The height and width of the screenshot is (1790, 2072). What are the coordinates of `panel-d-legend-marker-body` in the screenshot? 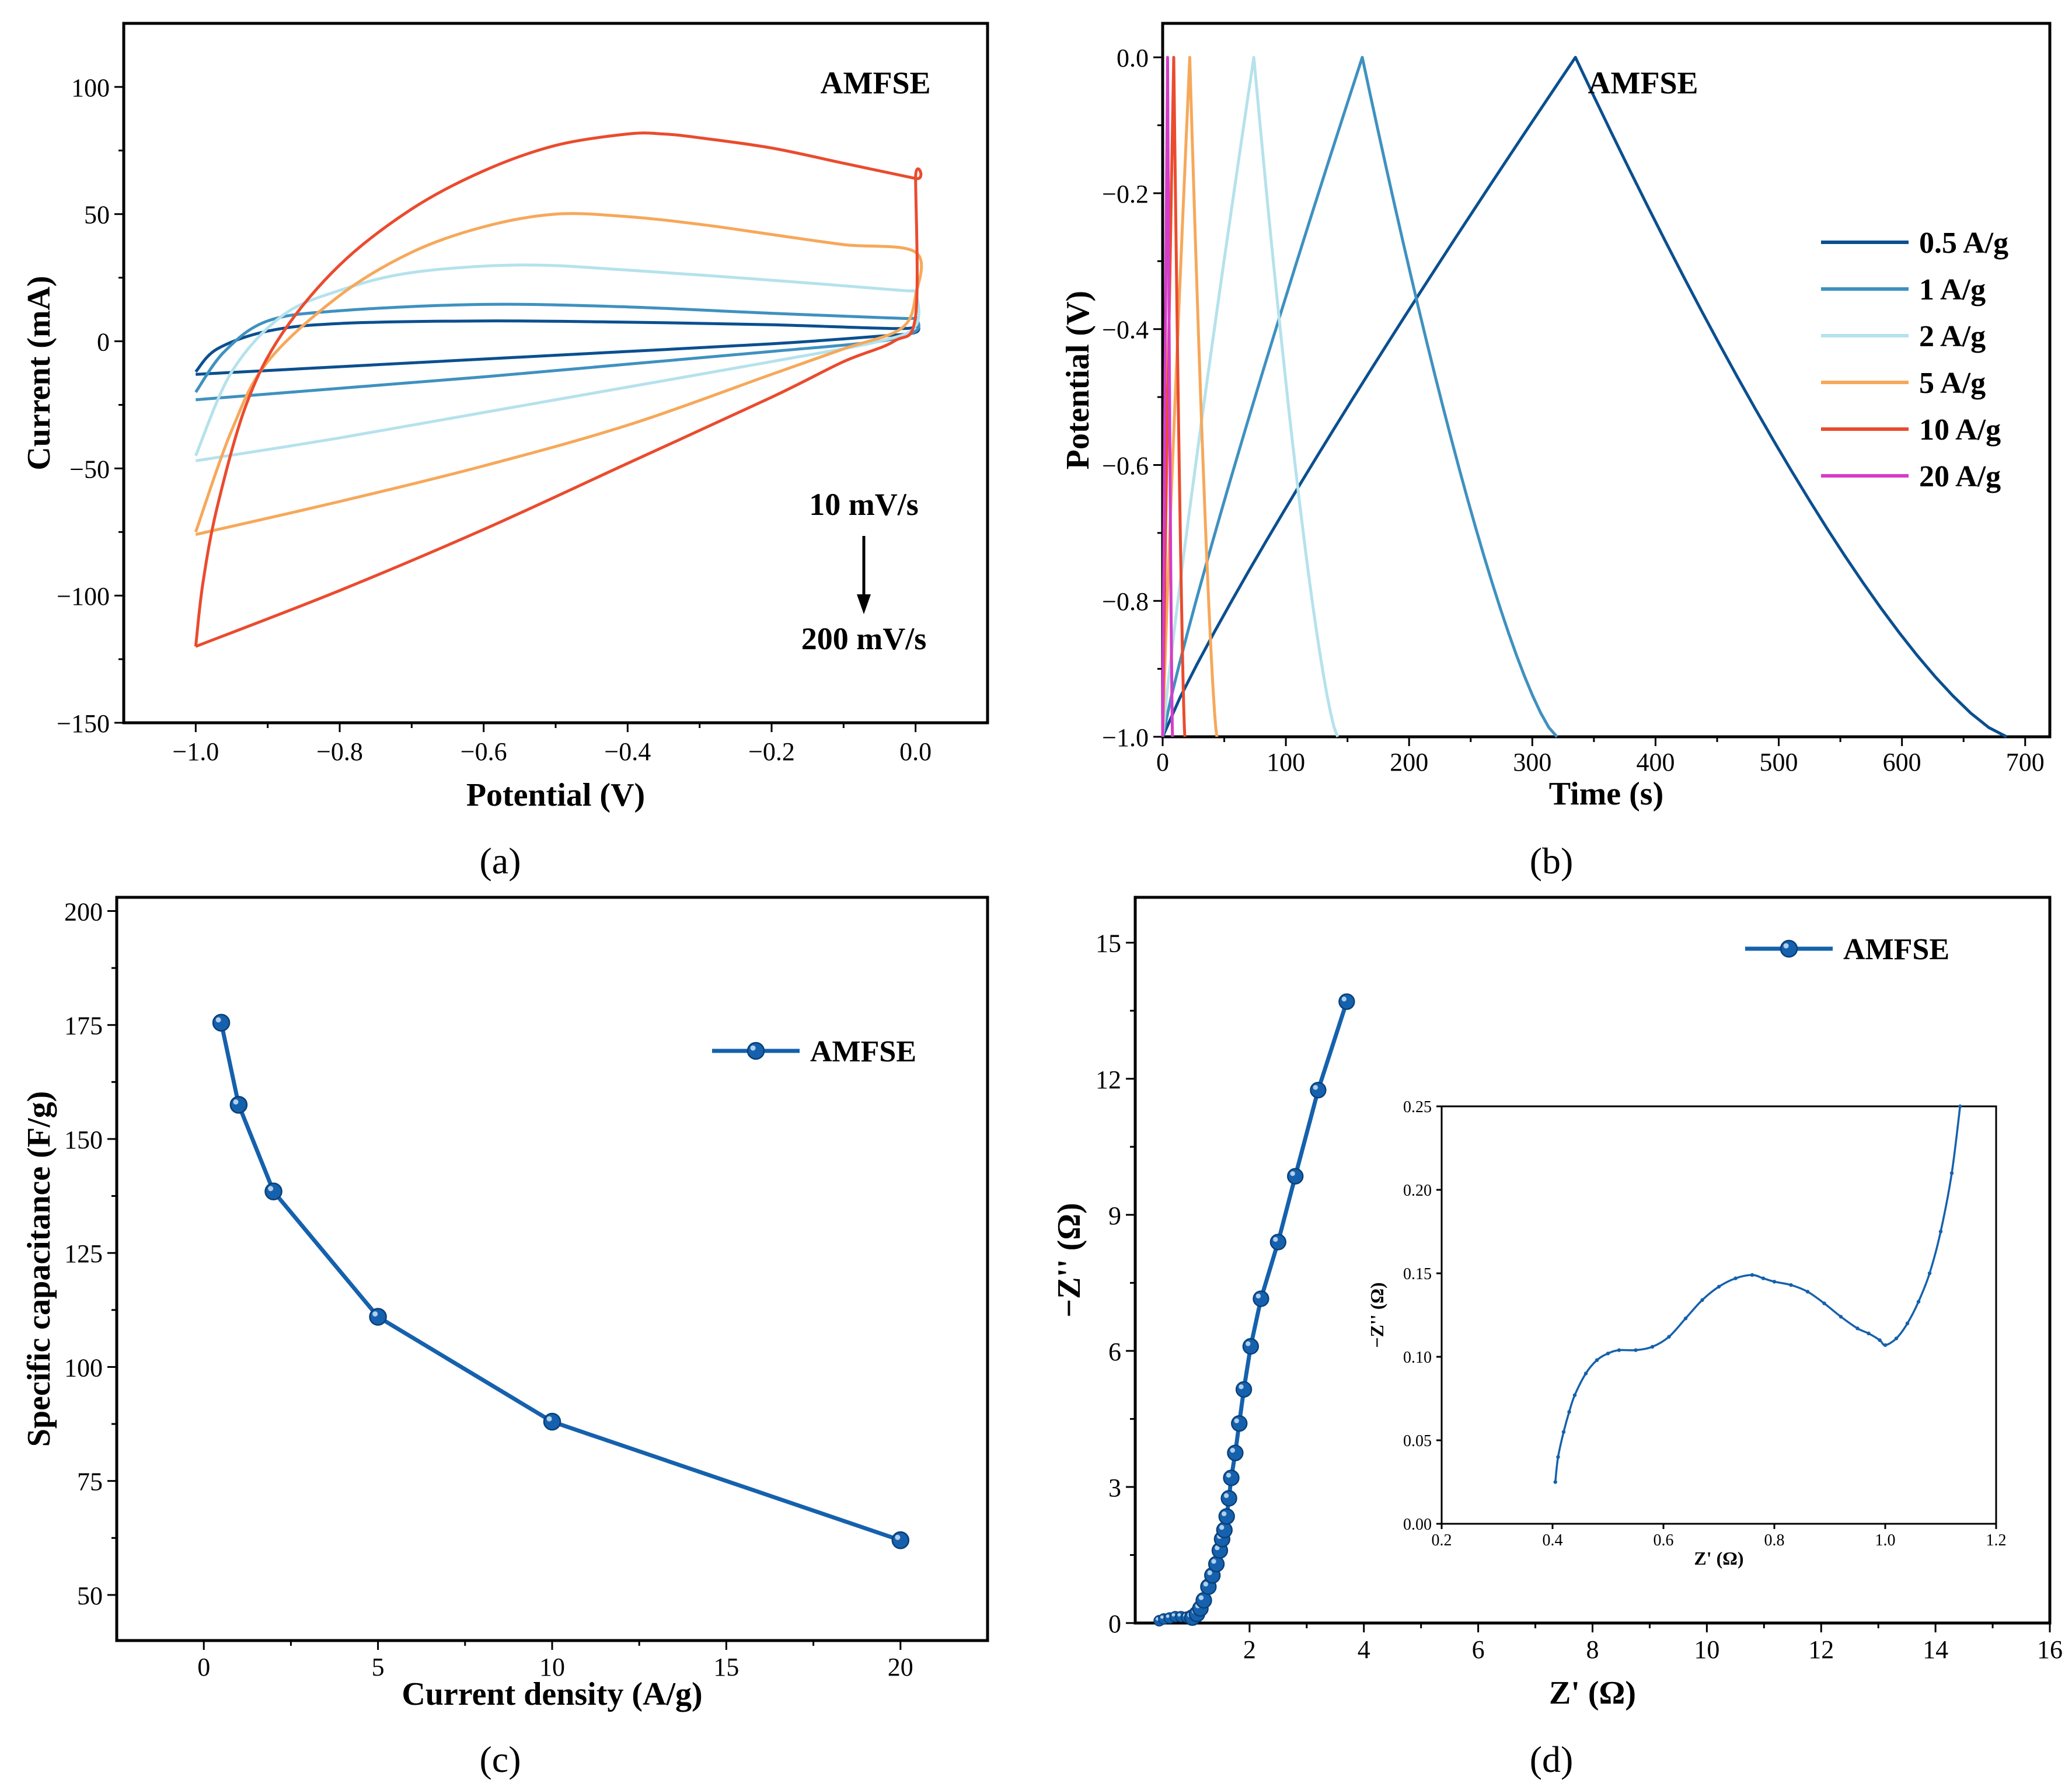 It's located at (1789, 949).